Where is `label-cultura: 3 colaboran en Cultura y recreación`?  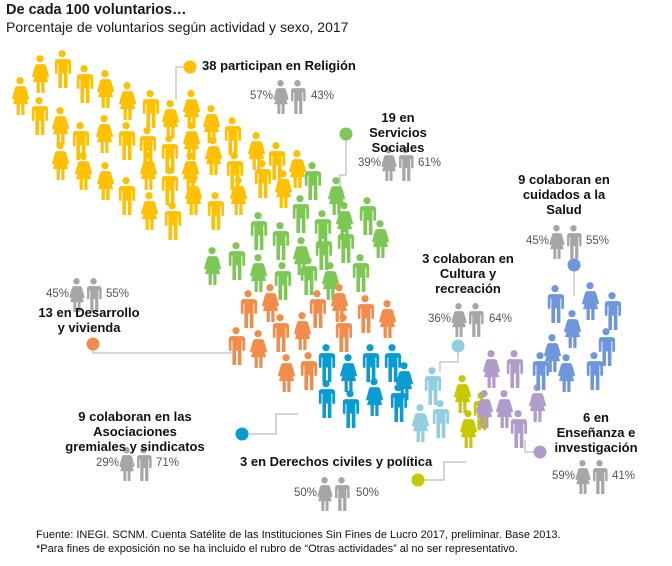 label-cultura: 3 colaboran en Cultura y recreación is located at coordinates (468, 273).